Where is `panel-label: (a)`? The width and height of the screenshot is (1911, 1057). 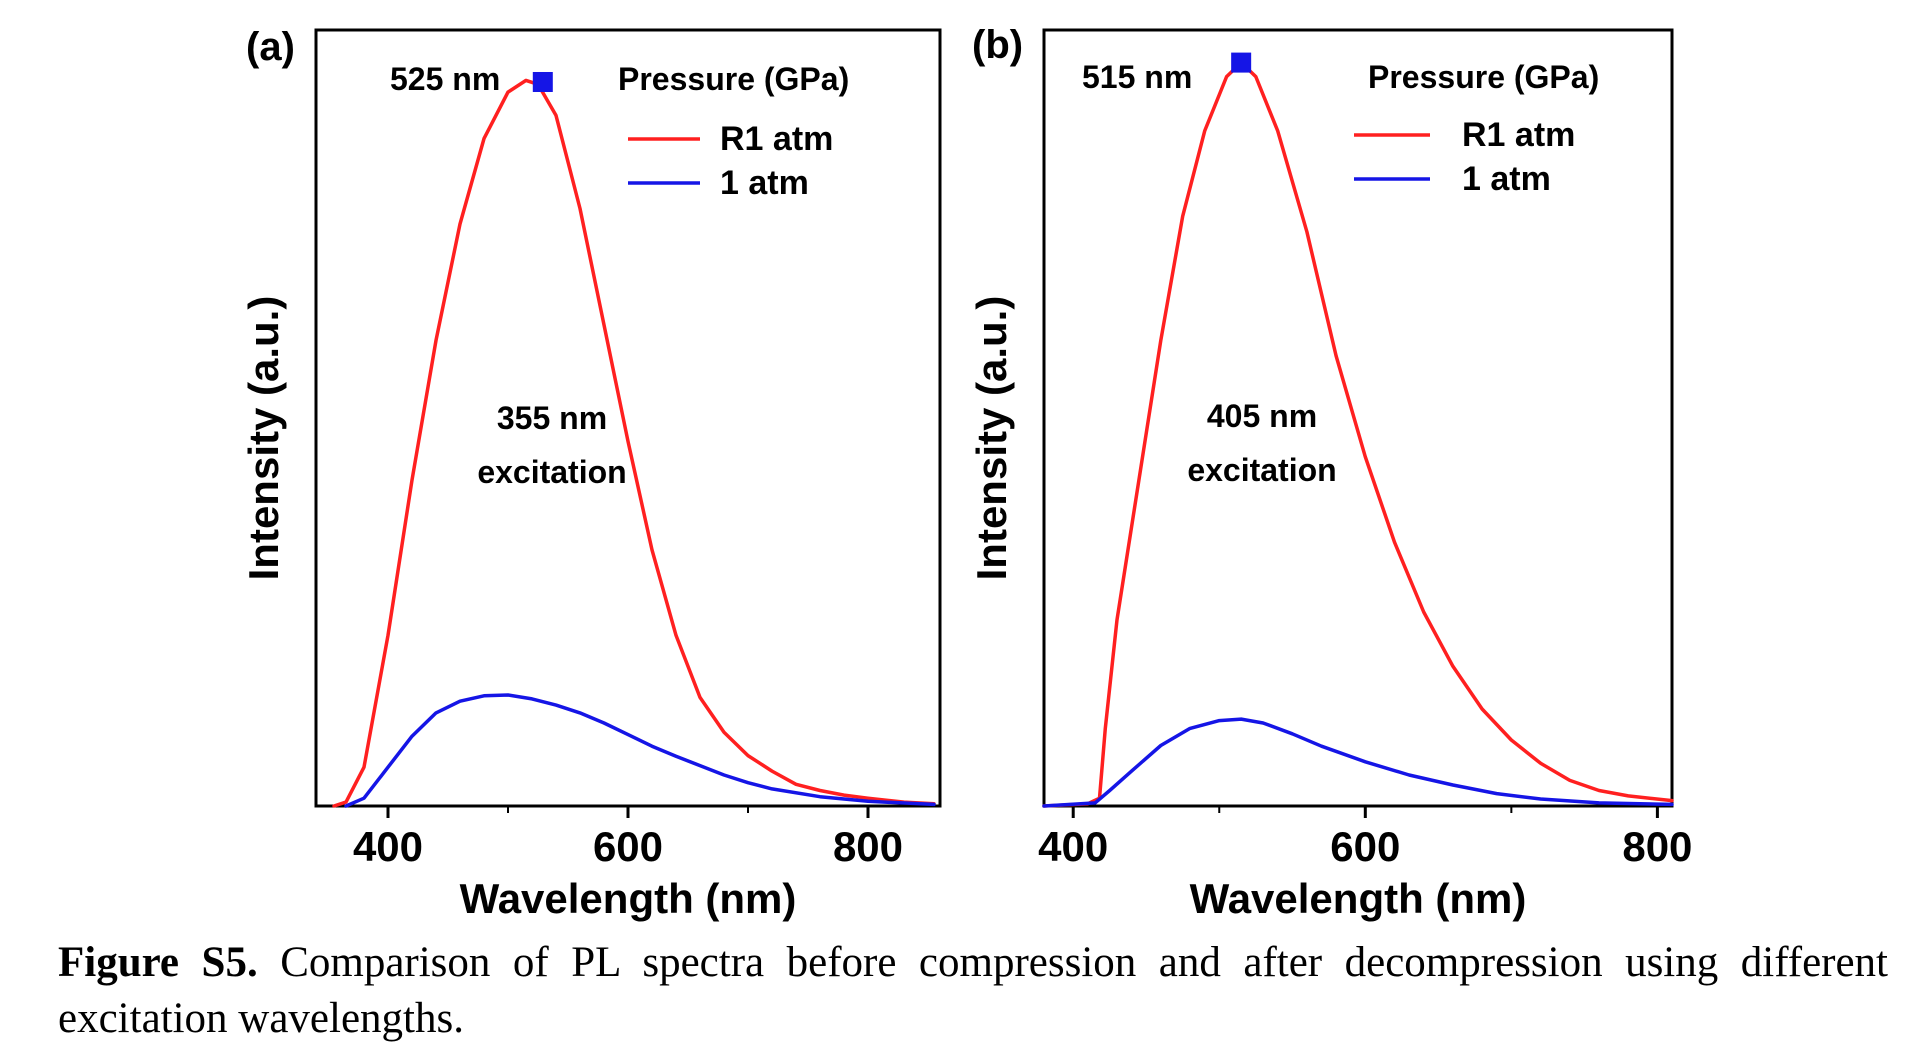 panel-label: (a) is located at coordinates (270, 47).